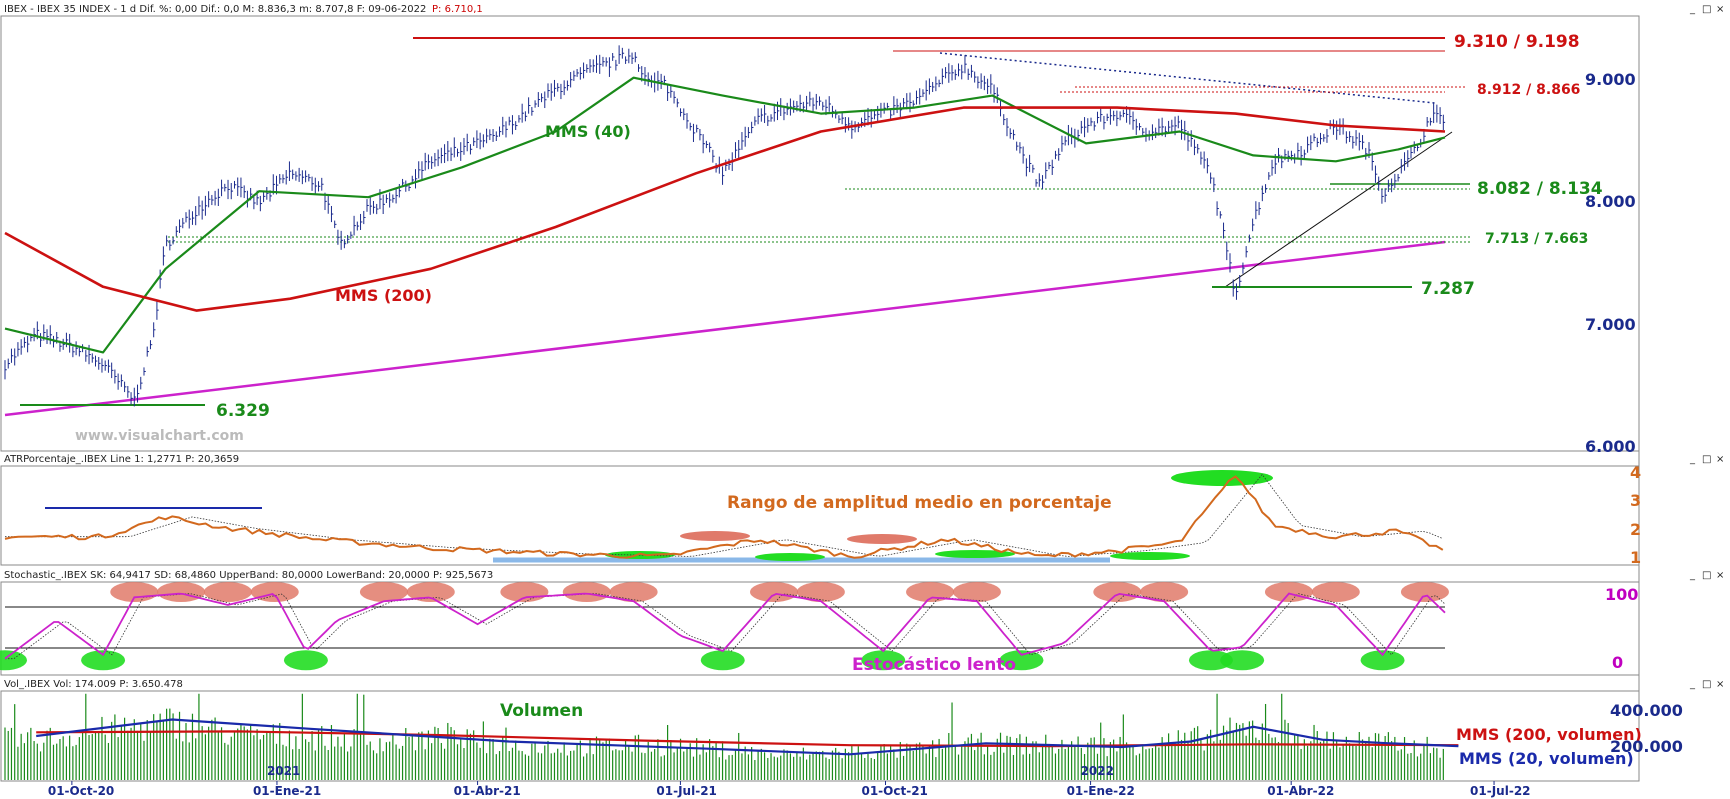 The height and width of the screenshot is (799, 1730). What do you see at coordinates (894, 791) in the screenshot?
I see `x-tick-label: 01-Oct-21` at bounding box center [894, 791].